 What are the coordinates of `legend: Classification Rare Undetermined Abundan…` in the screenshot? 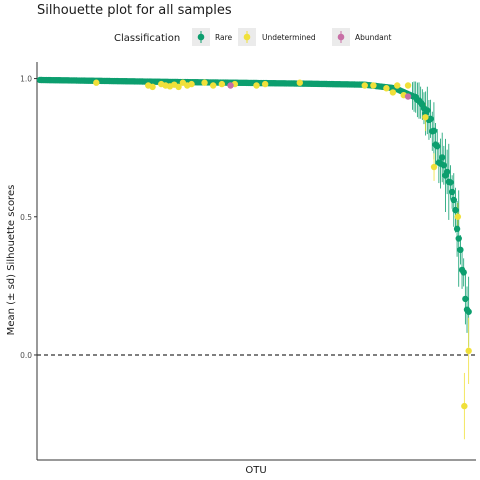 It's located at (253, 37).